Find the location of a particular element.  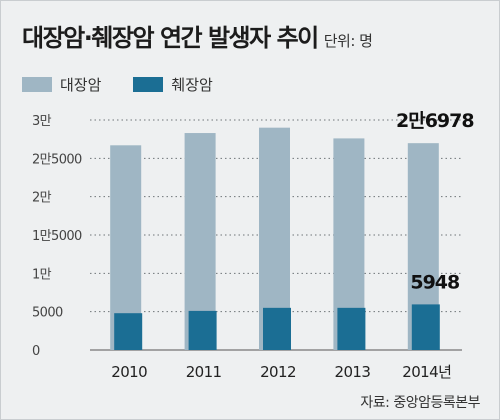

legend-item-pancreatic: 췌장암 is located at coordinates (173, 84).